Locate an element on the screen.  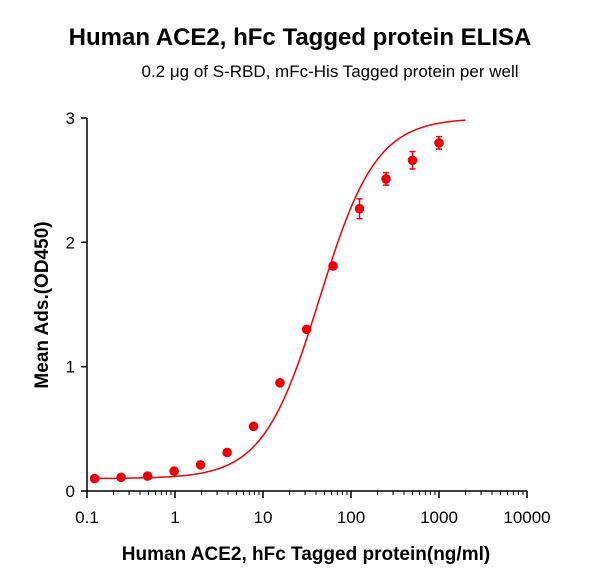
x-axis-label: Human ACE2, hFc Tagged protein(ng/ml) is located at coordinates (306, 554).